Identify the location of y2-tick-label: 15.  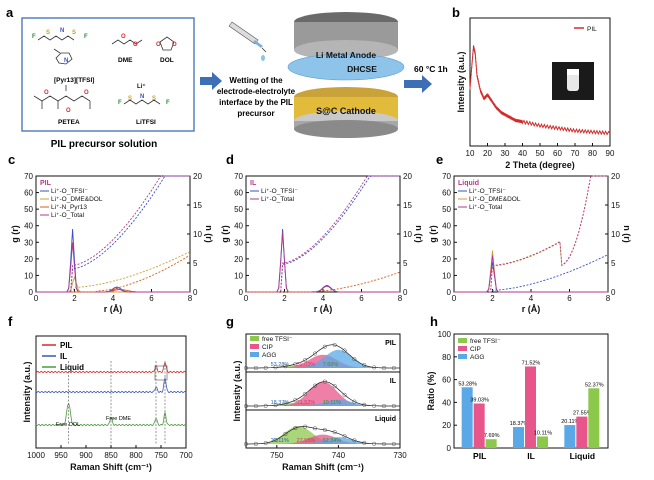
(407, 205).